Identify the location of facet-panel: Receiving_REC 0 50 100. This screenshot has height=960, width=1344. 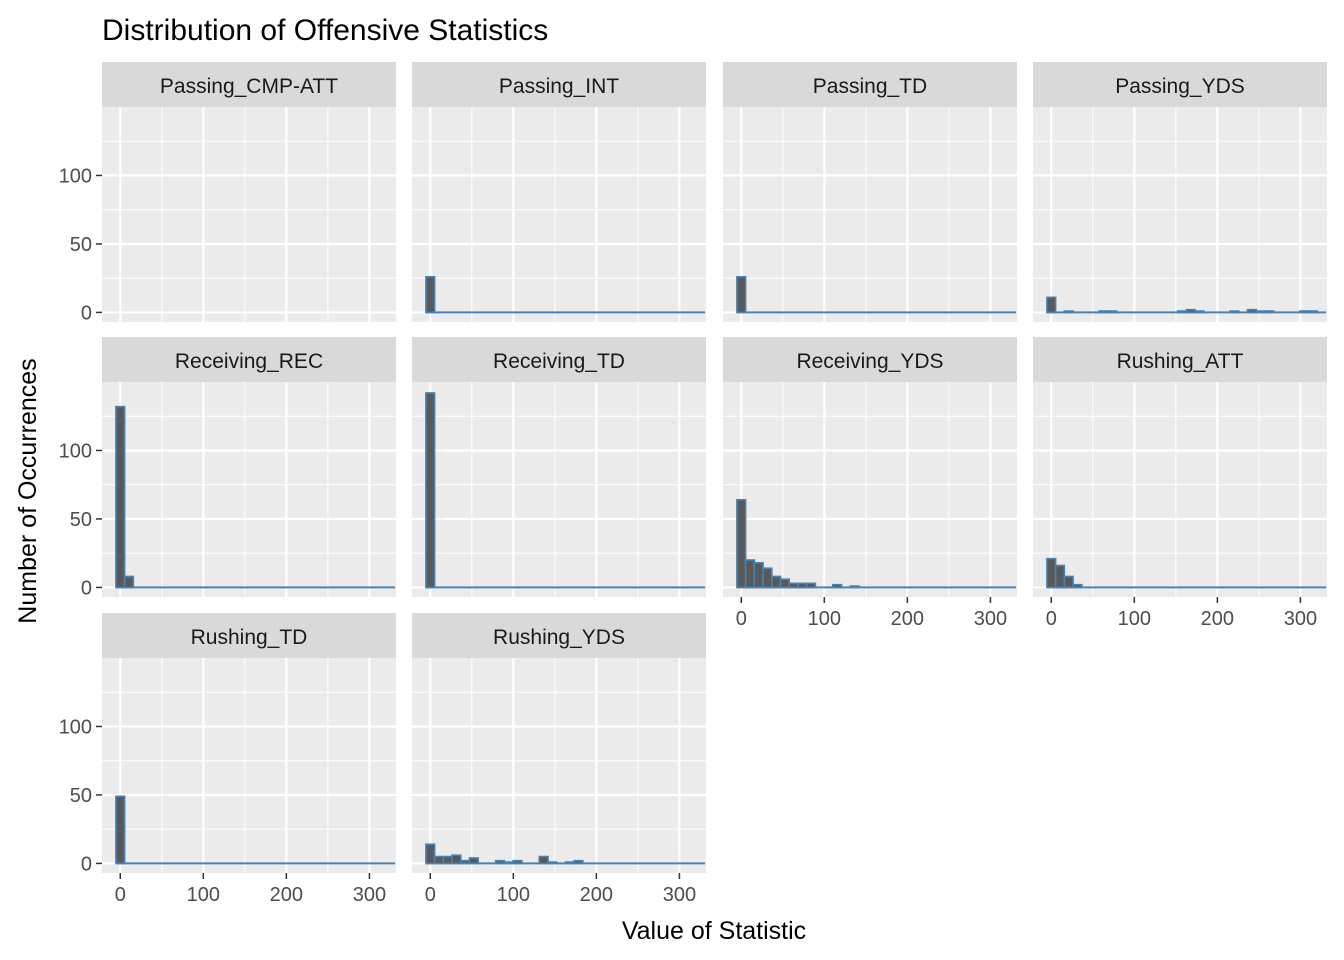
(227, 468).